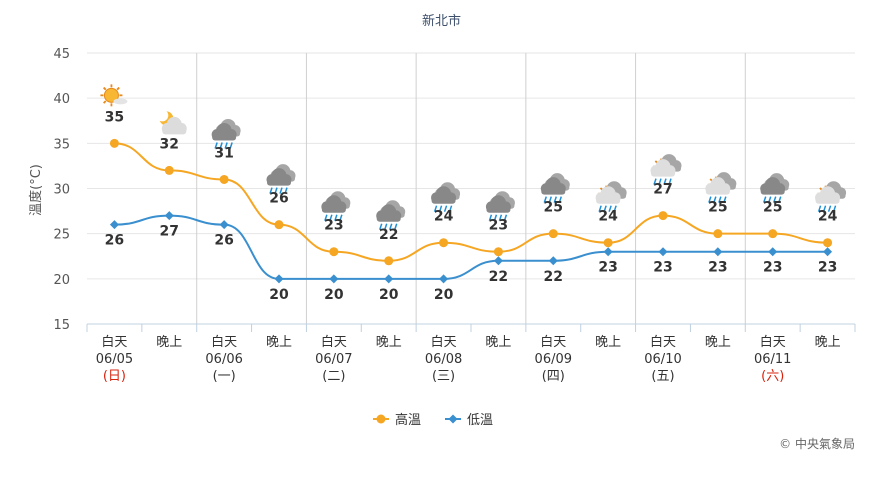 The width and height of the screenshot is (883, 490). I want to click on credit-text: © 中央氣象局, so click(817, 443).